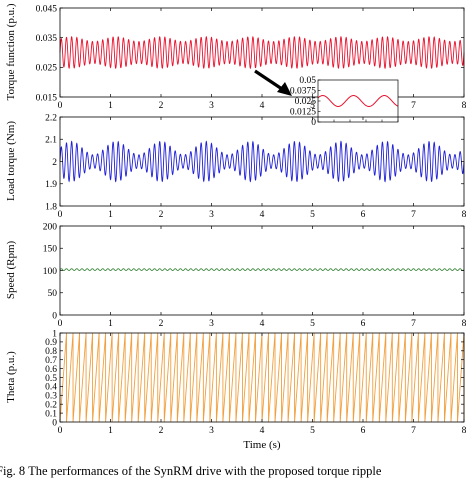 This screenshot has width=474, height=478. What do you see at coordinates (11, 161) in the screenshot?
I see `panel-2-ylabel: Load torque (Nm)` at bounding box center [11, 161].